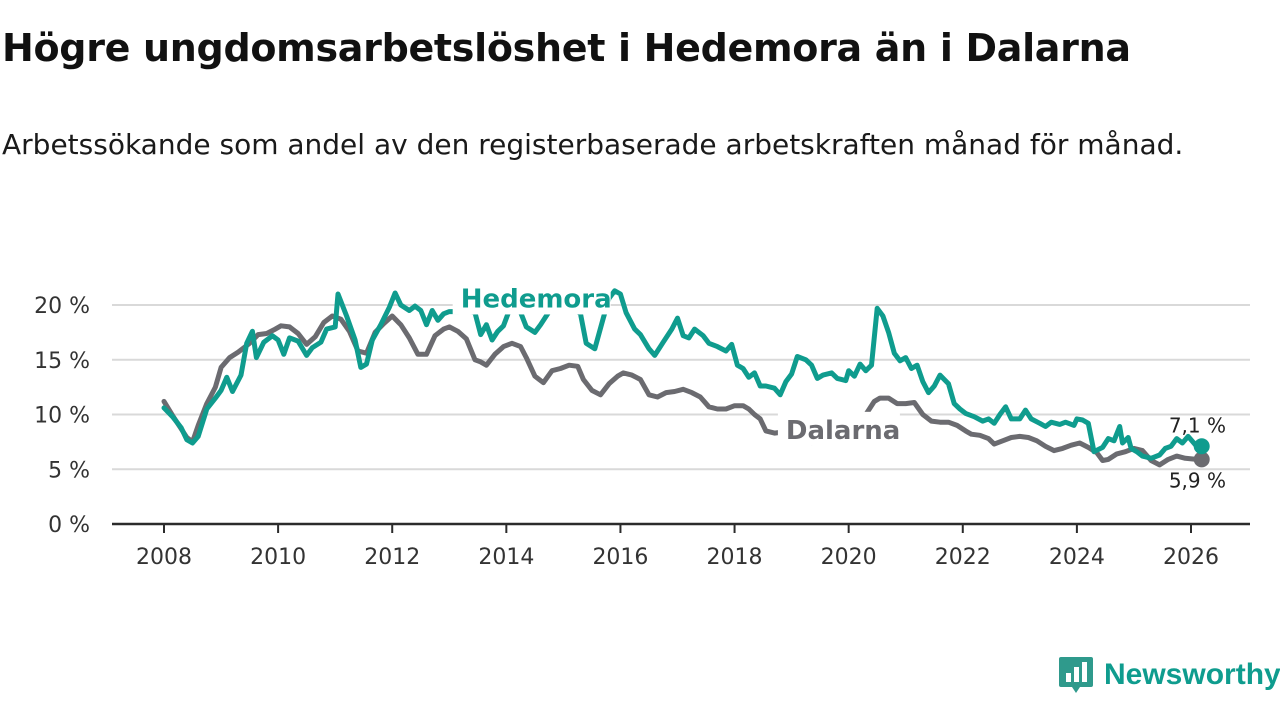  Describe the element at coordinates (69, 525) in the screenshot. I see `y-tick-label: 0 %` at that location.